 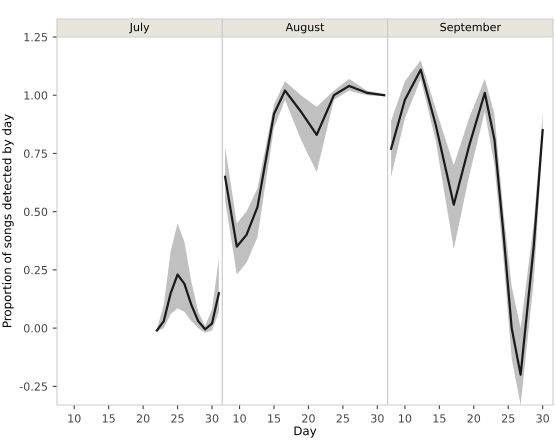 I want to click on chart-title: August, so click(x=305, y=28).